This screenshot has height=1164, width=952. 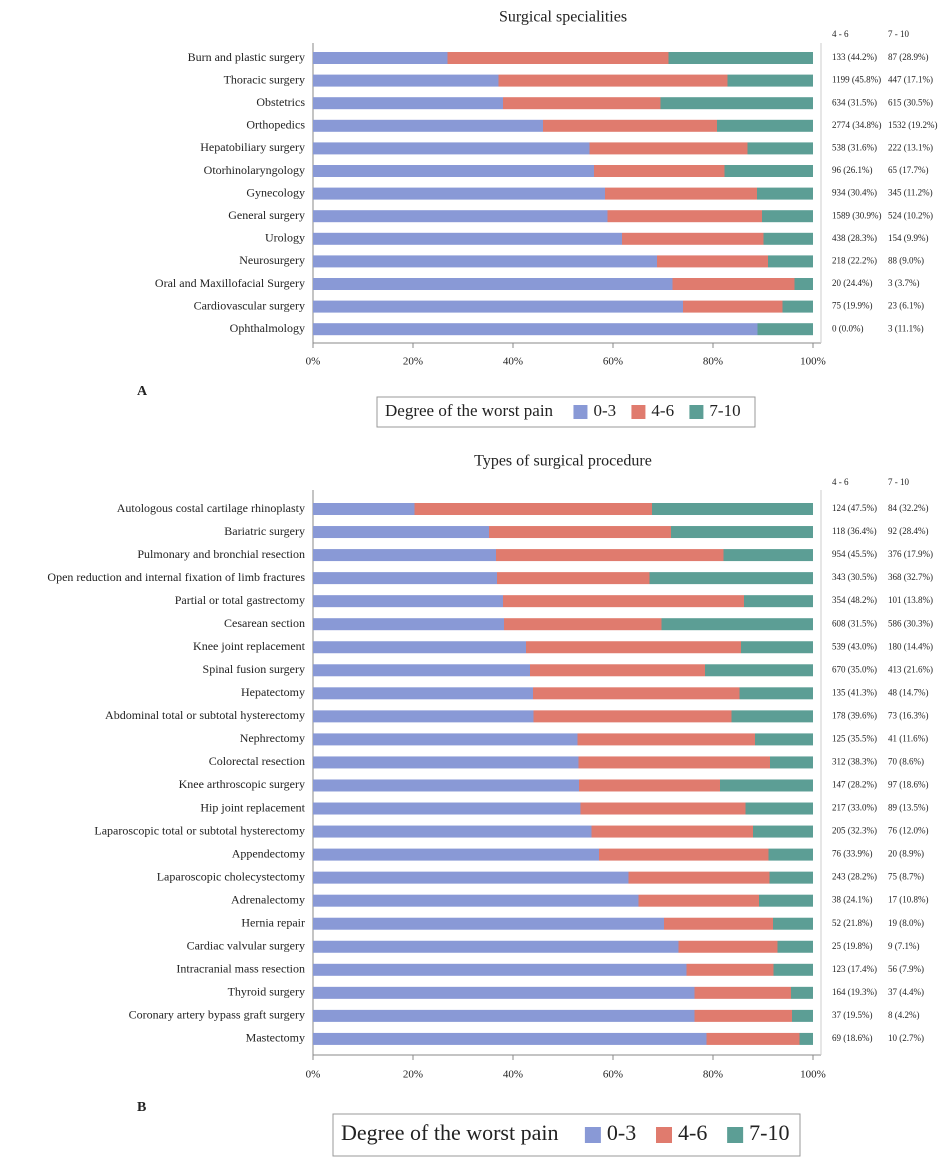 I want to click on value-label: 312 (38.3%), so click(x=854, y=762).